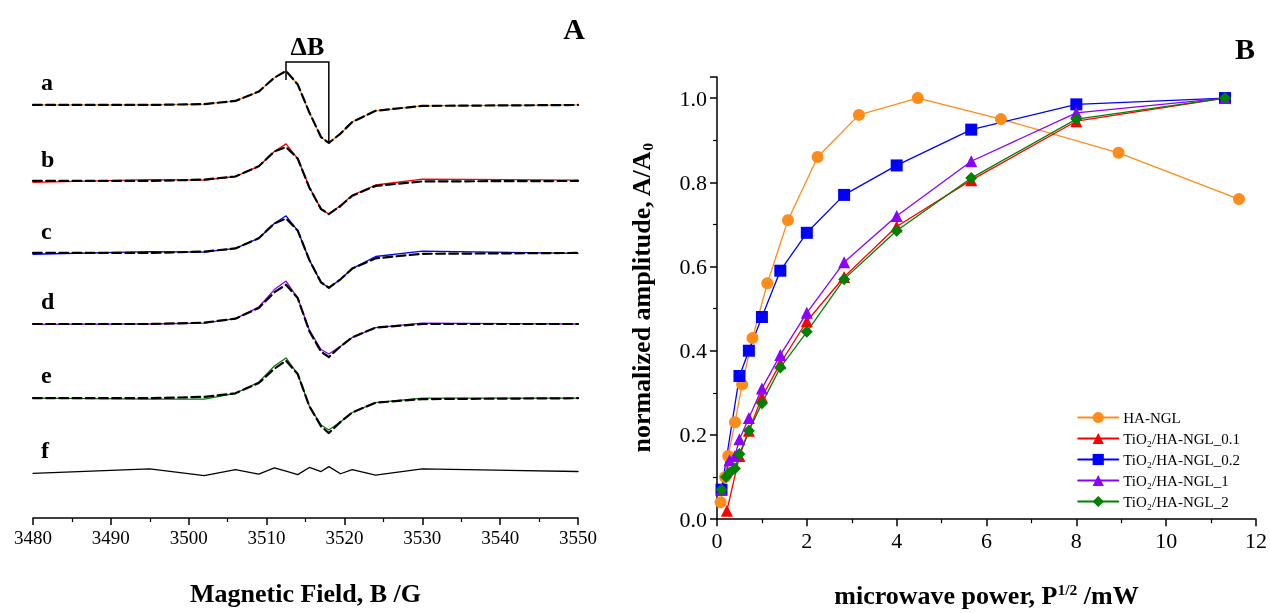 The image size is (1270, 613). I want to click on x-tick-label: 3490, so click(110, 537).